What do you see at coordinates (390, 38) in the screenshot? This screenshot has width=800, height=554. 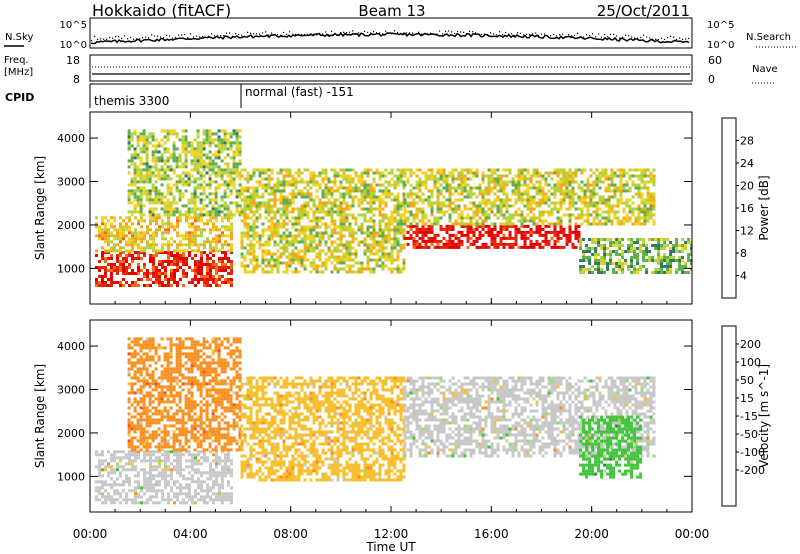 I see `nsky-line` at bounding box center [390, 38].